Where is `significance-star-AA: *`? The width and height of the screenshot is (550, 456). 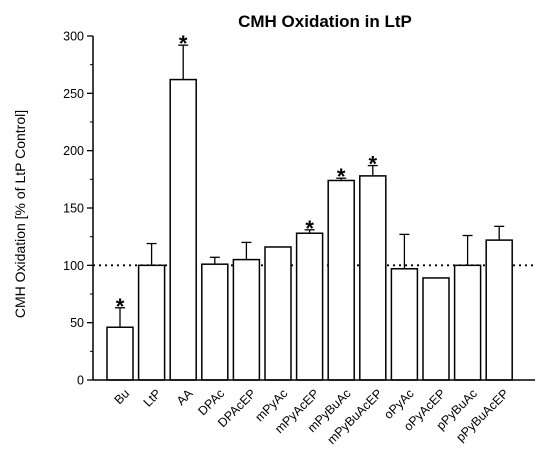
significance-star-AA: * is located at coordinates (183, 43).